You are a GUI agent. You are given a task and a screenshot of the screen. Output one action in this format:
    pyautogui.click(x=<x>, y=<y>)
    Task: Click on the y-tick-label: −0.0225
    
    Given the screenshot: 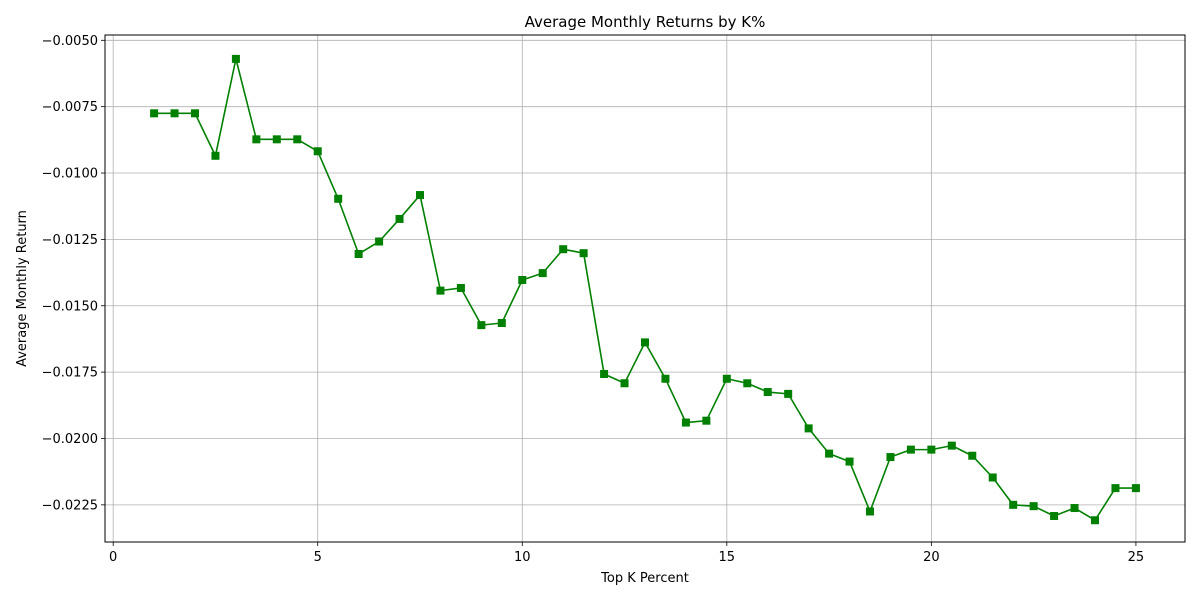 What is the action you would take?
    pyautogui.click(x=70, y=505)
    